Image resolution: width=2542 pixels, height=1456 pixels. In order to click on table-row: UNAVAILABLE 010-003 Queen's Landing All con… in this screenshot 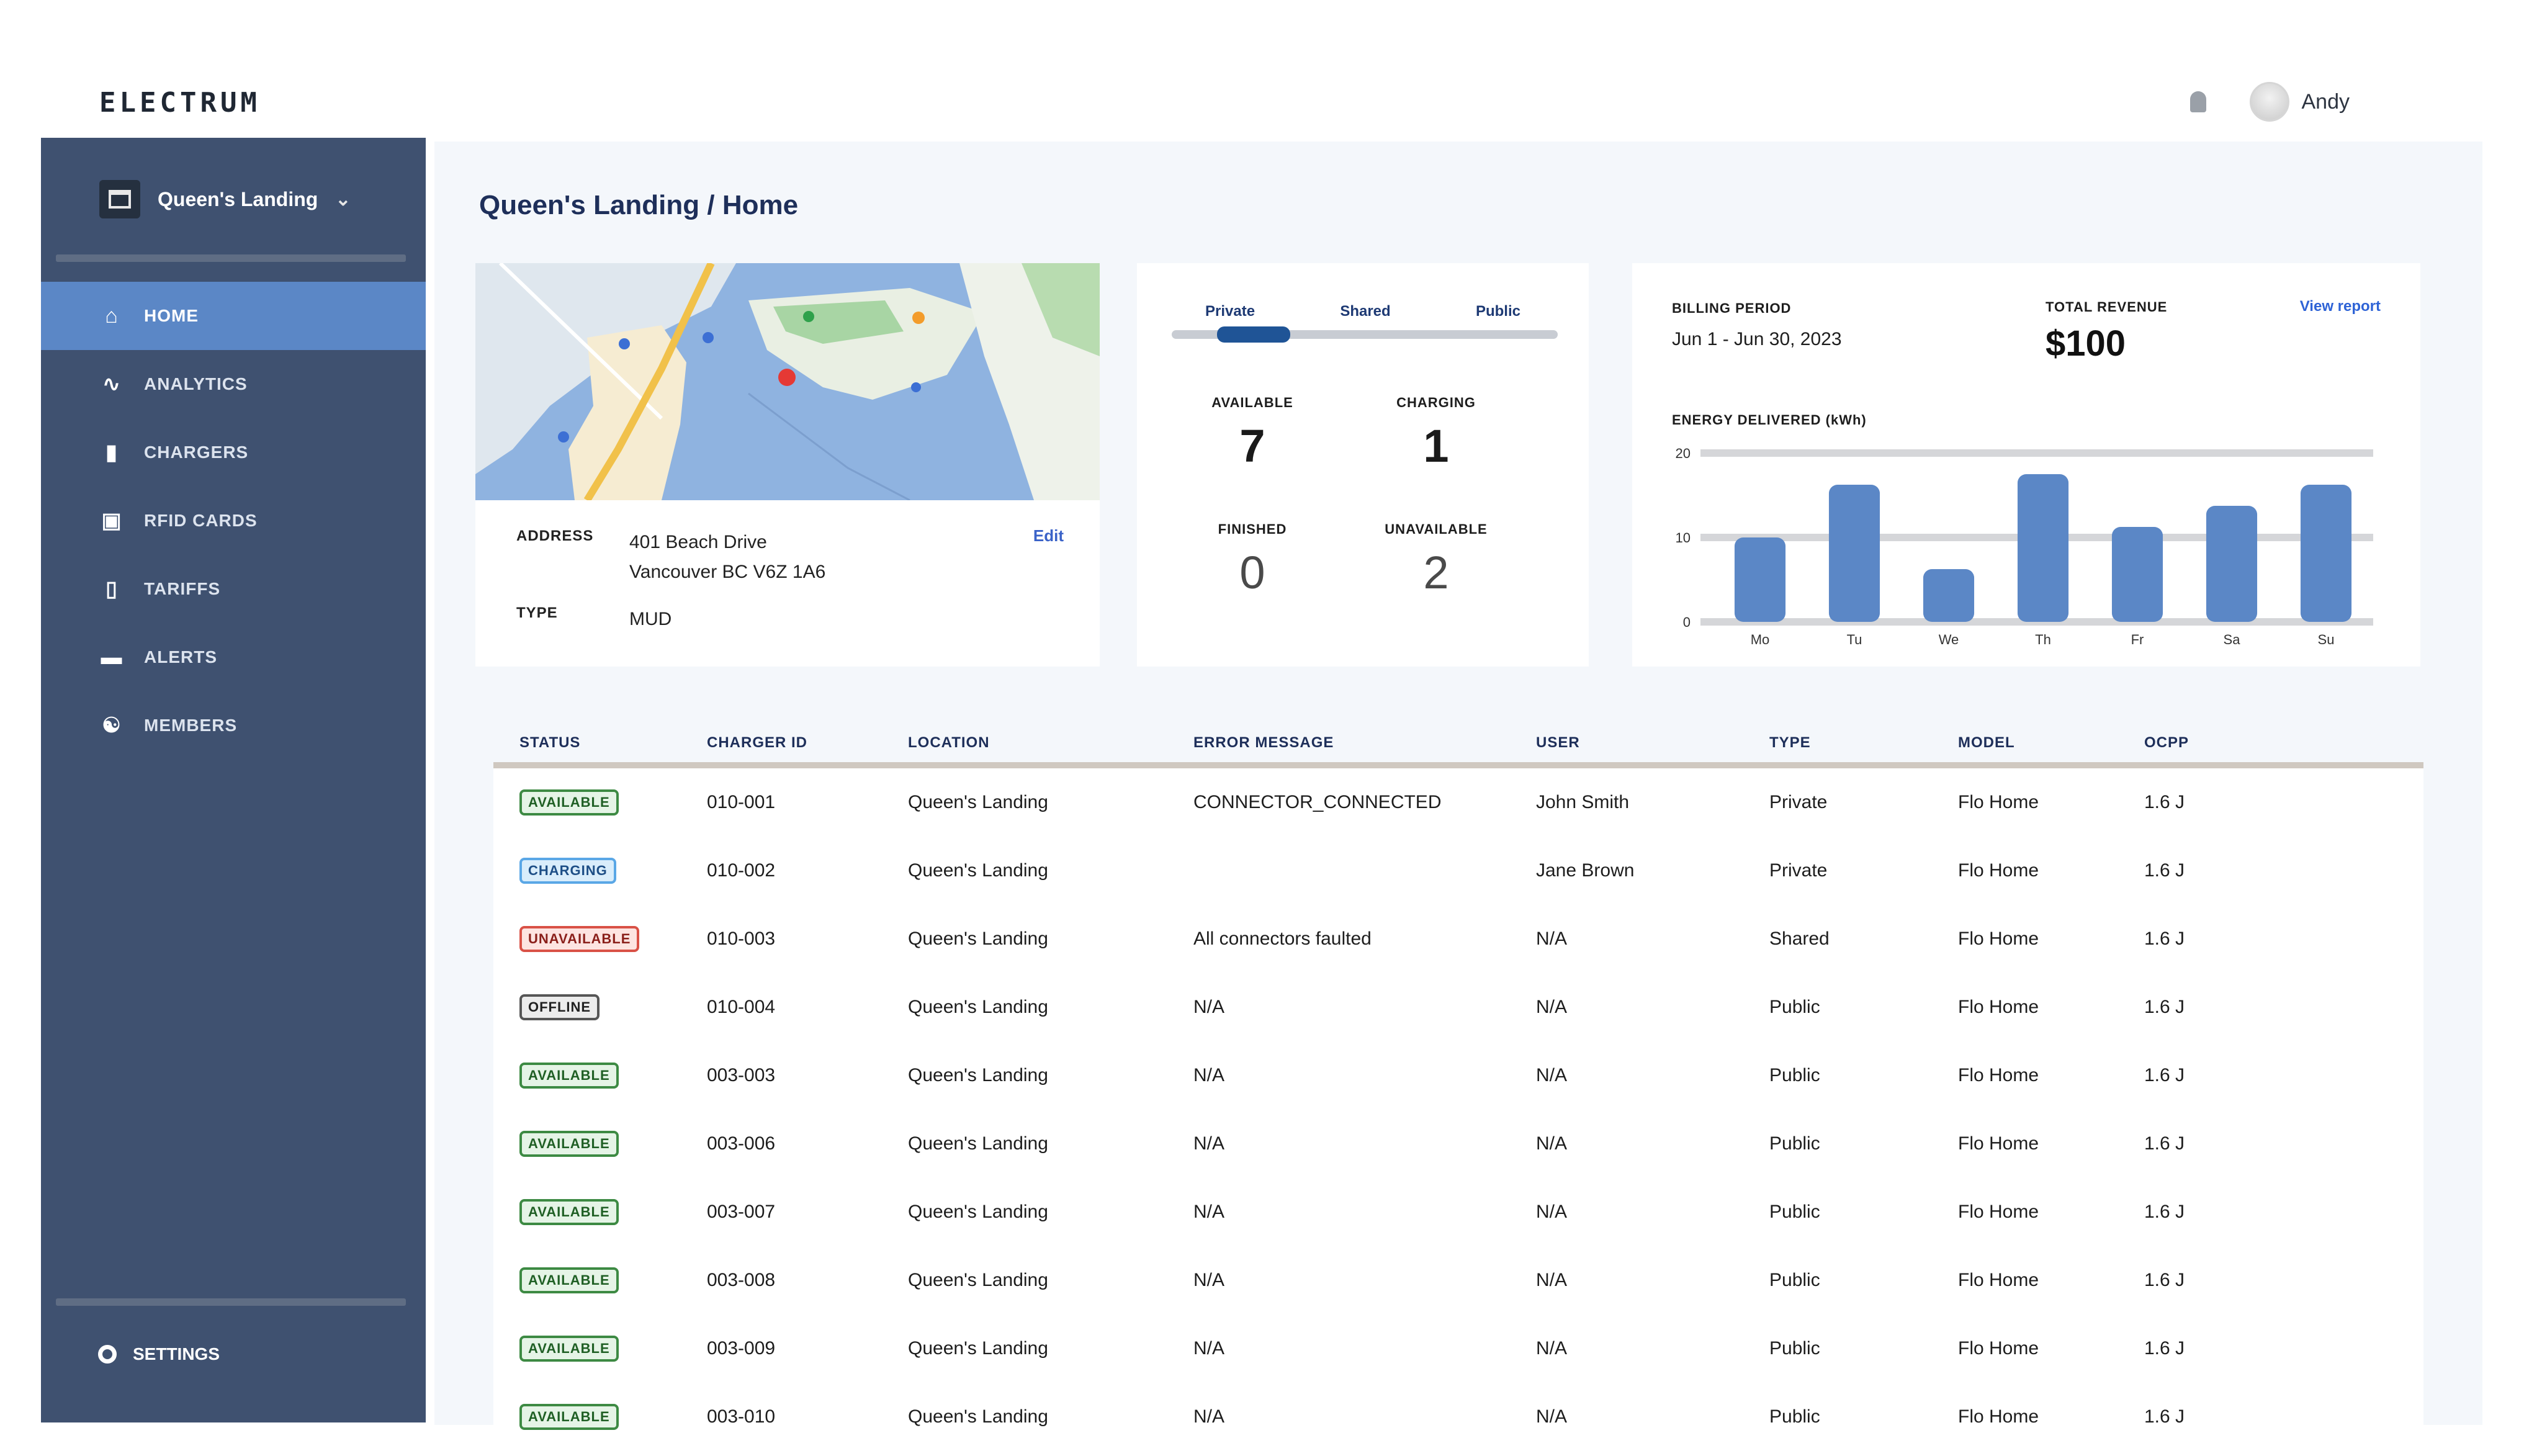, I will do `click(1458, 939)`.